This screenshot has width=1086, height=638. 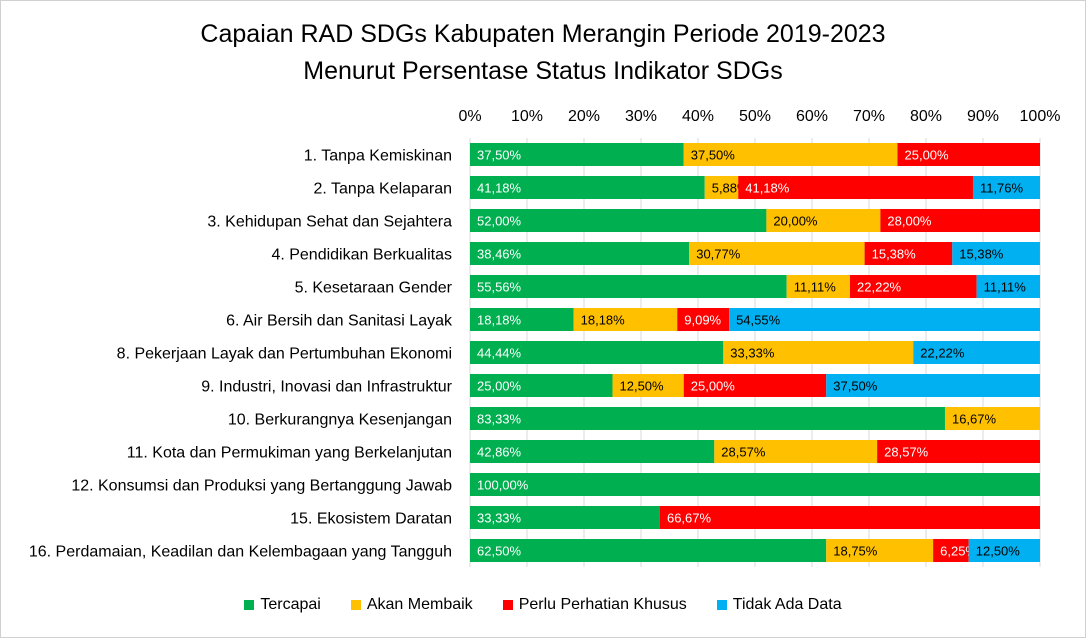 I want to click on data-label: 54,55%, so click(x=758, y=320).